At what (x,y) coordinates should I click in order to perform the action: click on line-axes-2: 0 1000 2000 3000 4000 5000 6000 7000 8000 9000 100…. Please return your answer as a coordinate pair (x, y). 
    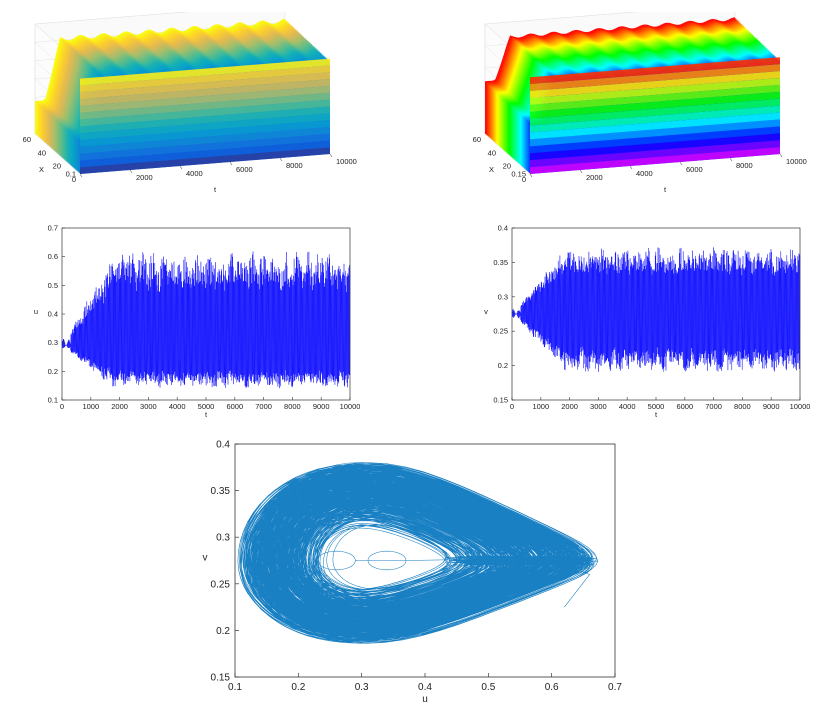
    Looking at the image, I should click on (197, 322).